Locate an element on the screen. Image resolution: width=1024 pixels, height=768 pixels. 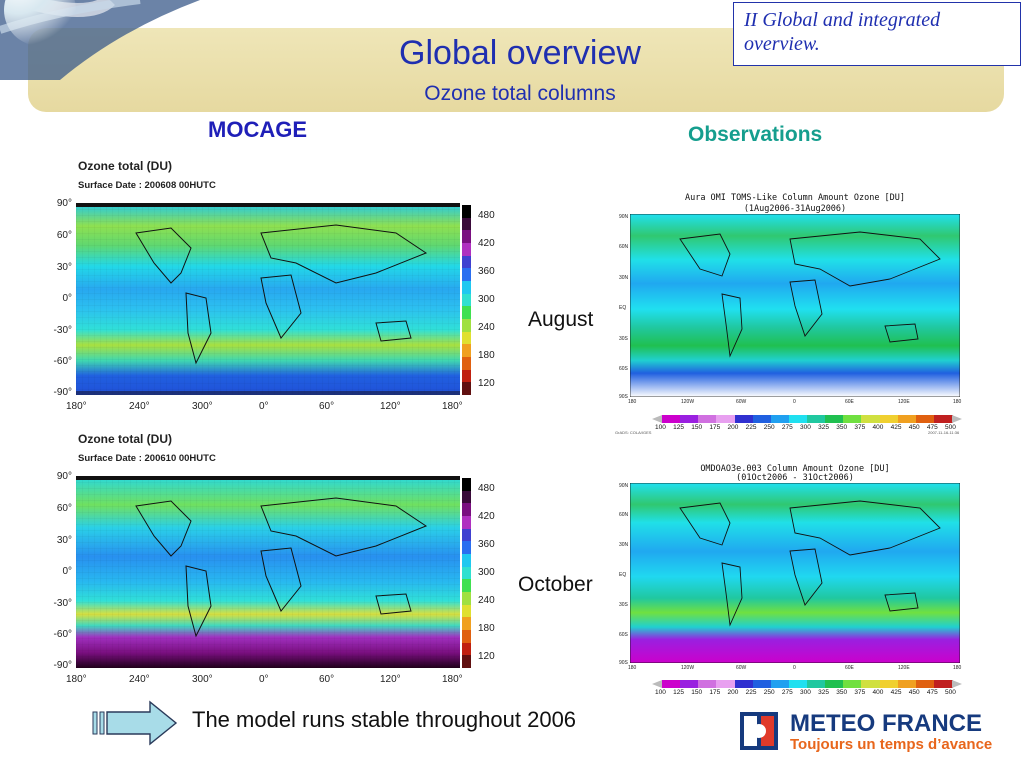
obs-colorbar-tick: 200 is located at coordinates (733, 692).